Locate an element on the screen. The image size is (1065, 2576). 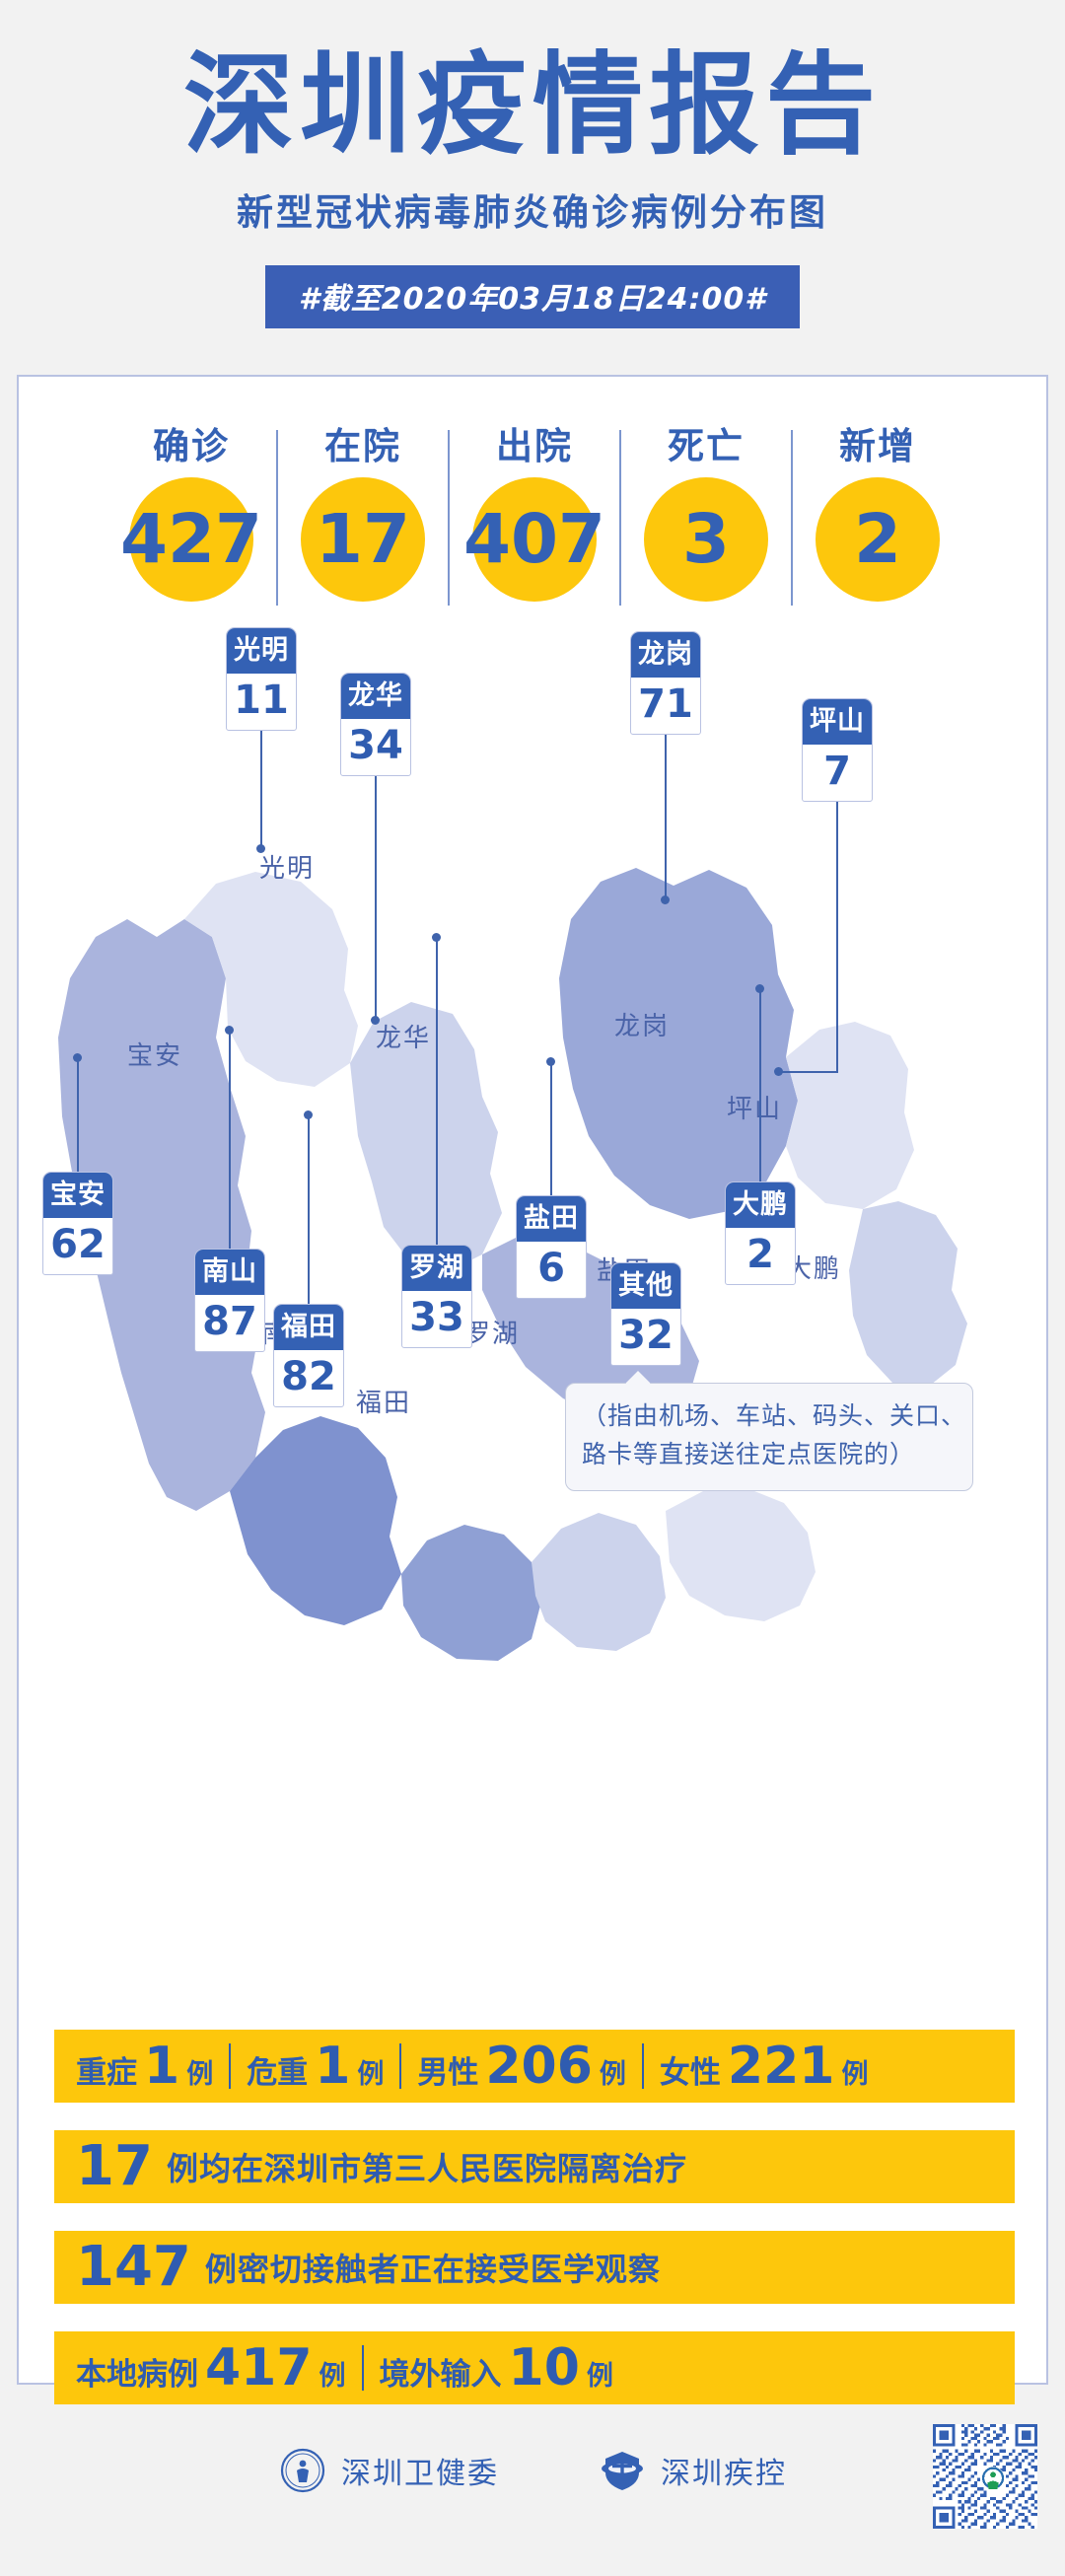
district-shape-longgang is located at coordinates (678, 1044).